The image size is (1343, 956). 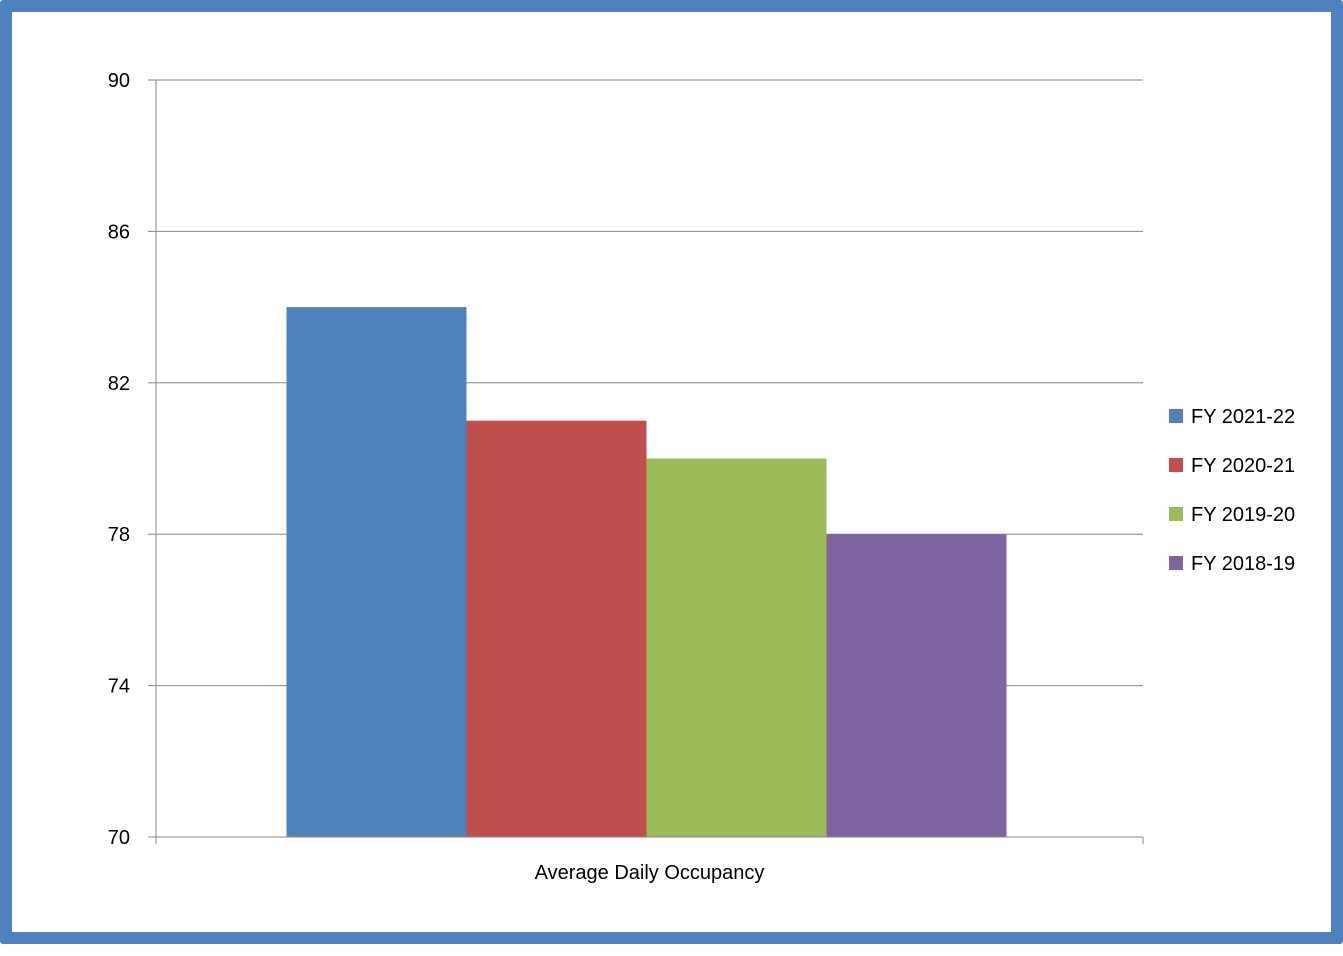 I want to click on y-tick-label: 86, so click(x=119, y=232).